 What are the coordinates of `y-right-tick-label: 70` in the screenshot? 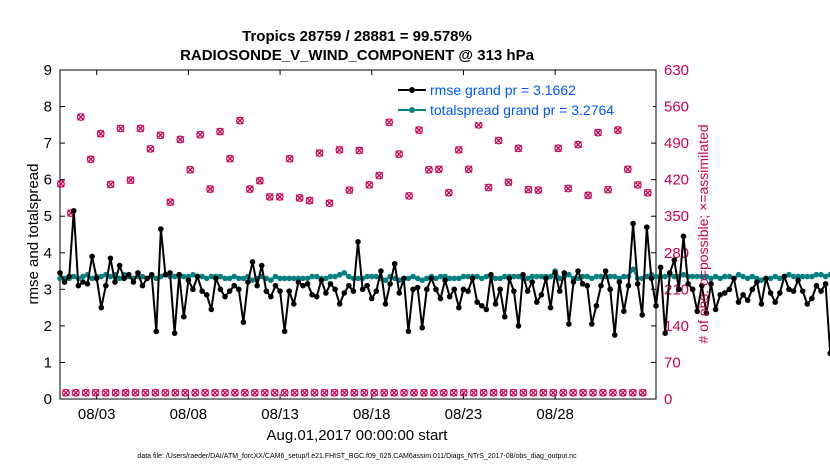 It's located at (672, 362).